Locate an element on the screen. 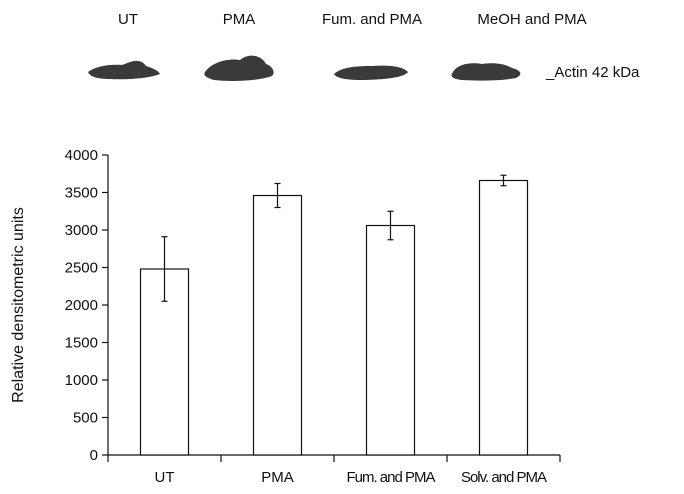 Image resolution: width=684 pixels, height=494 pixels. error-bars is located at coordinates (334, 238).